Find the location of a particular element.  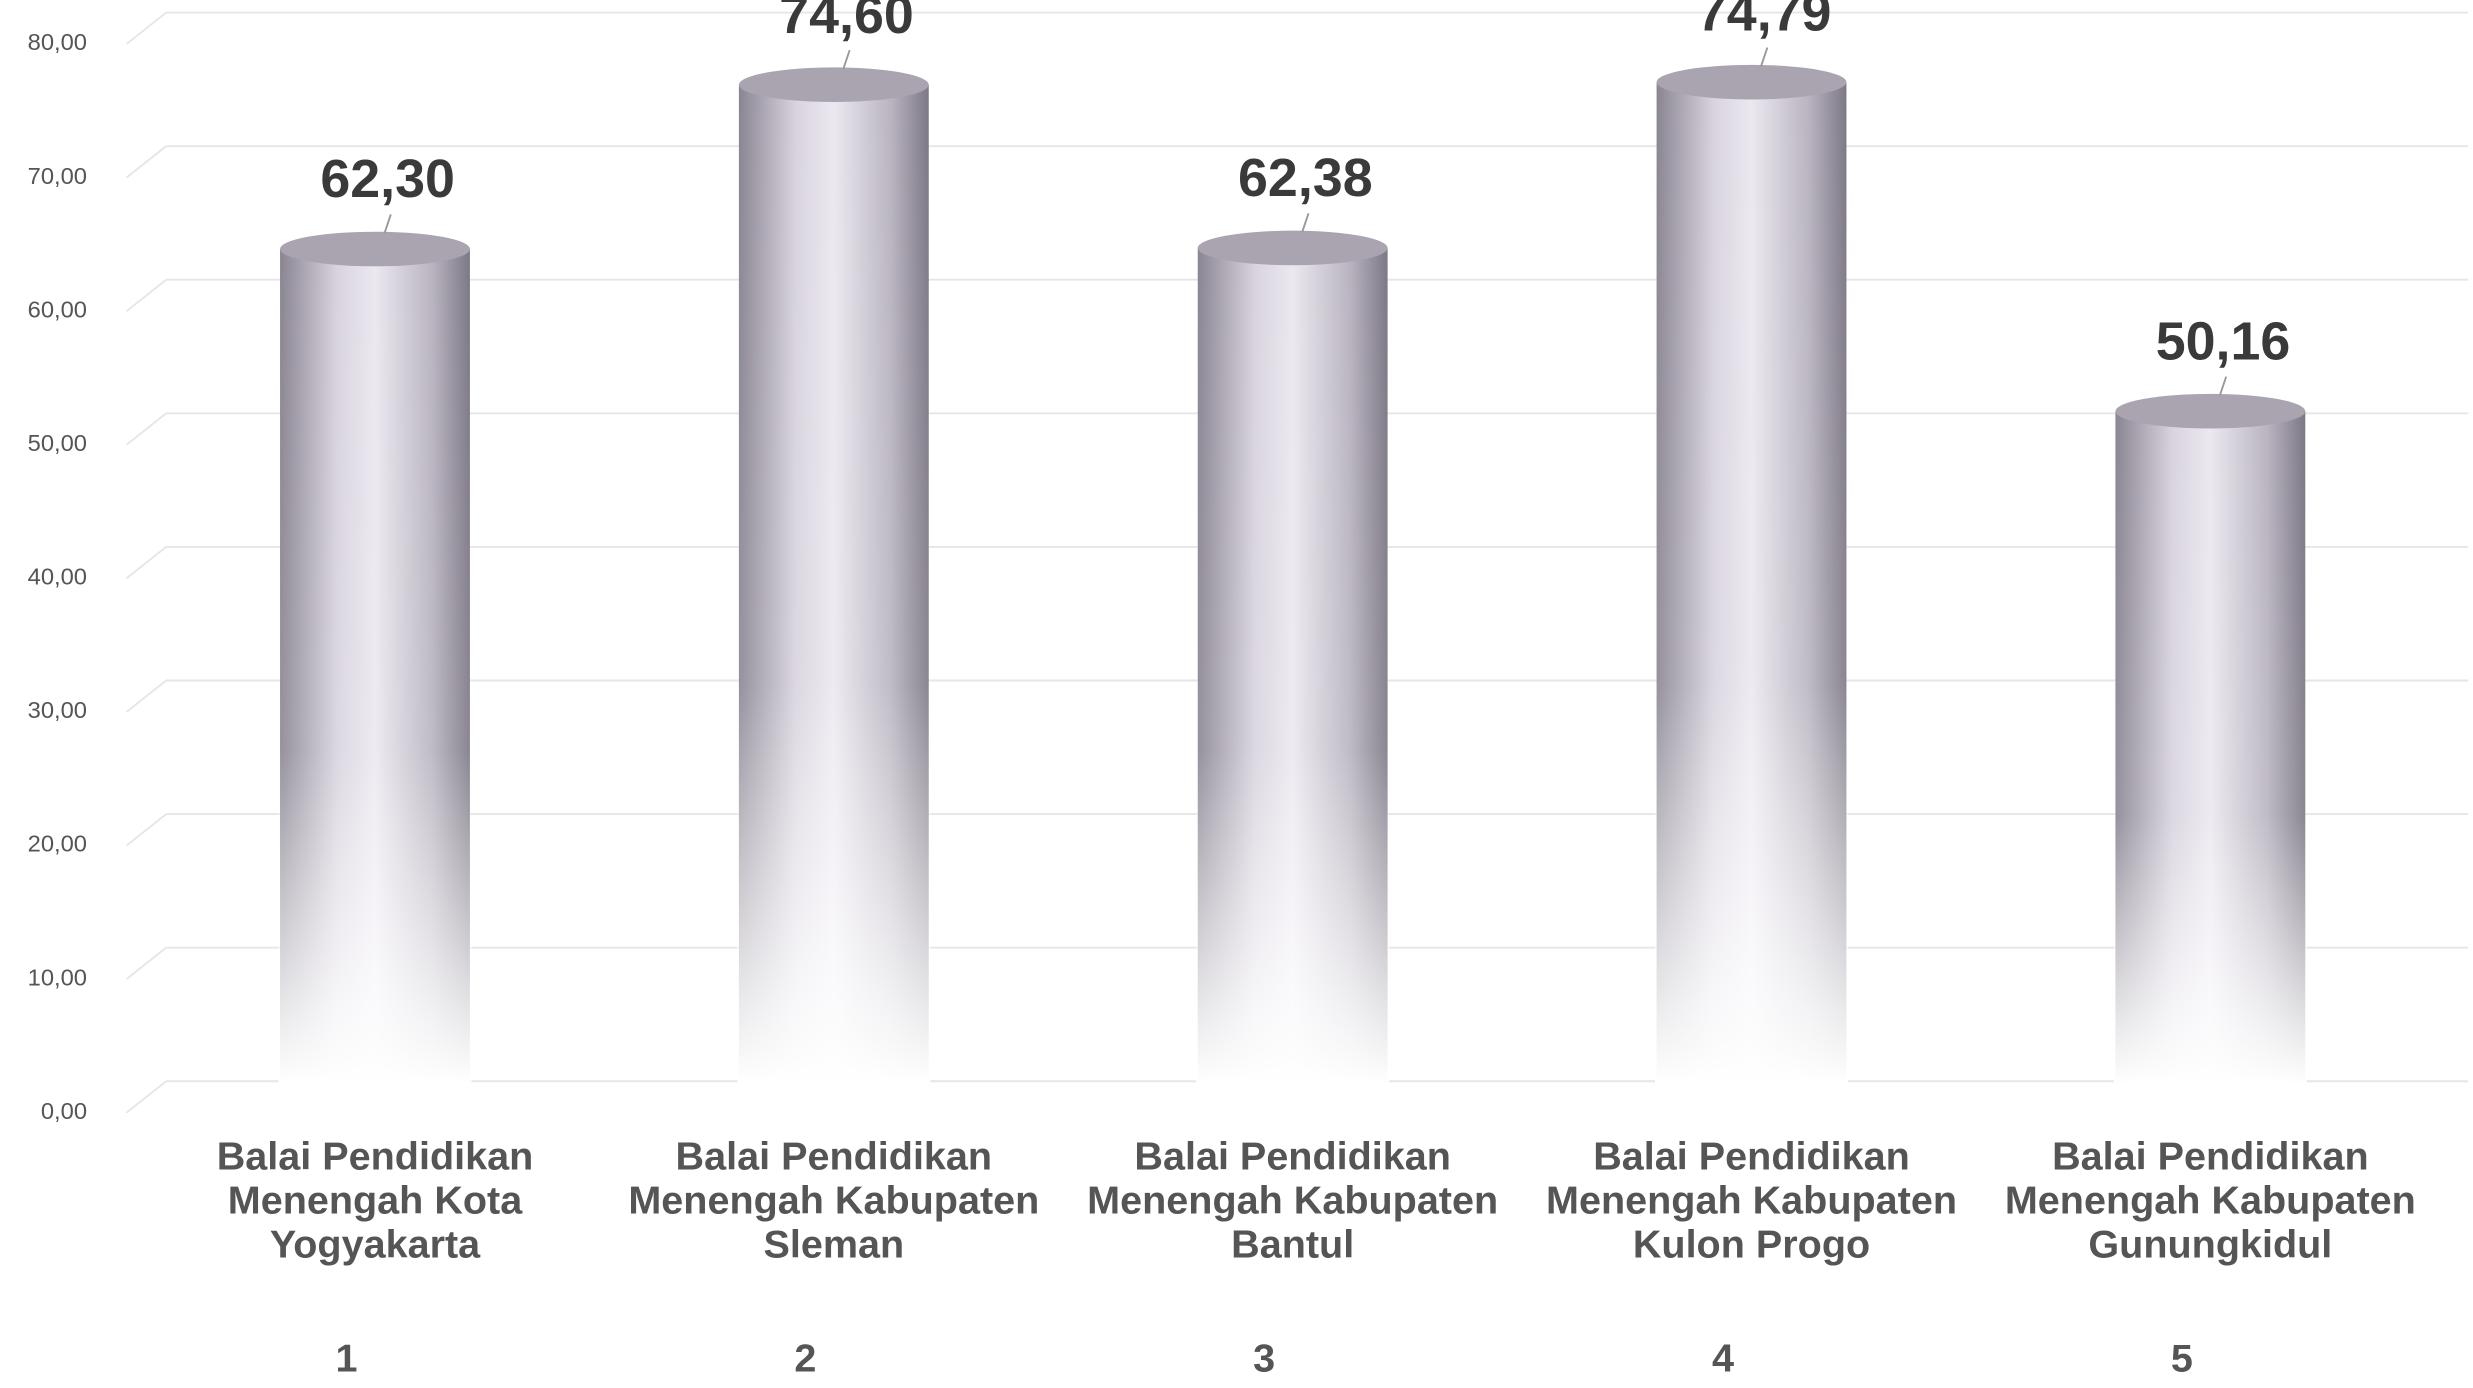

category-number: 1 is located at coordinates (347, 1358).